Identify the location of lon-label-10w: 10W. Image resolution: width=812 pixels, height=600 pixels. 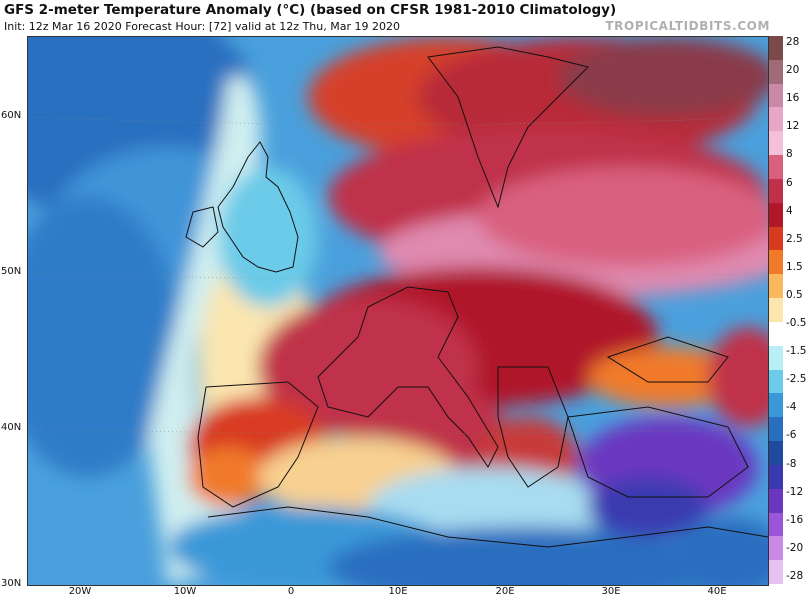
(185, 591).